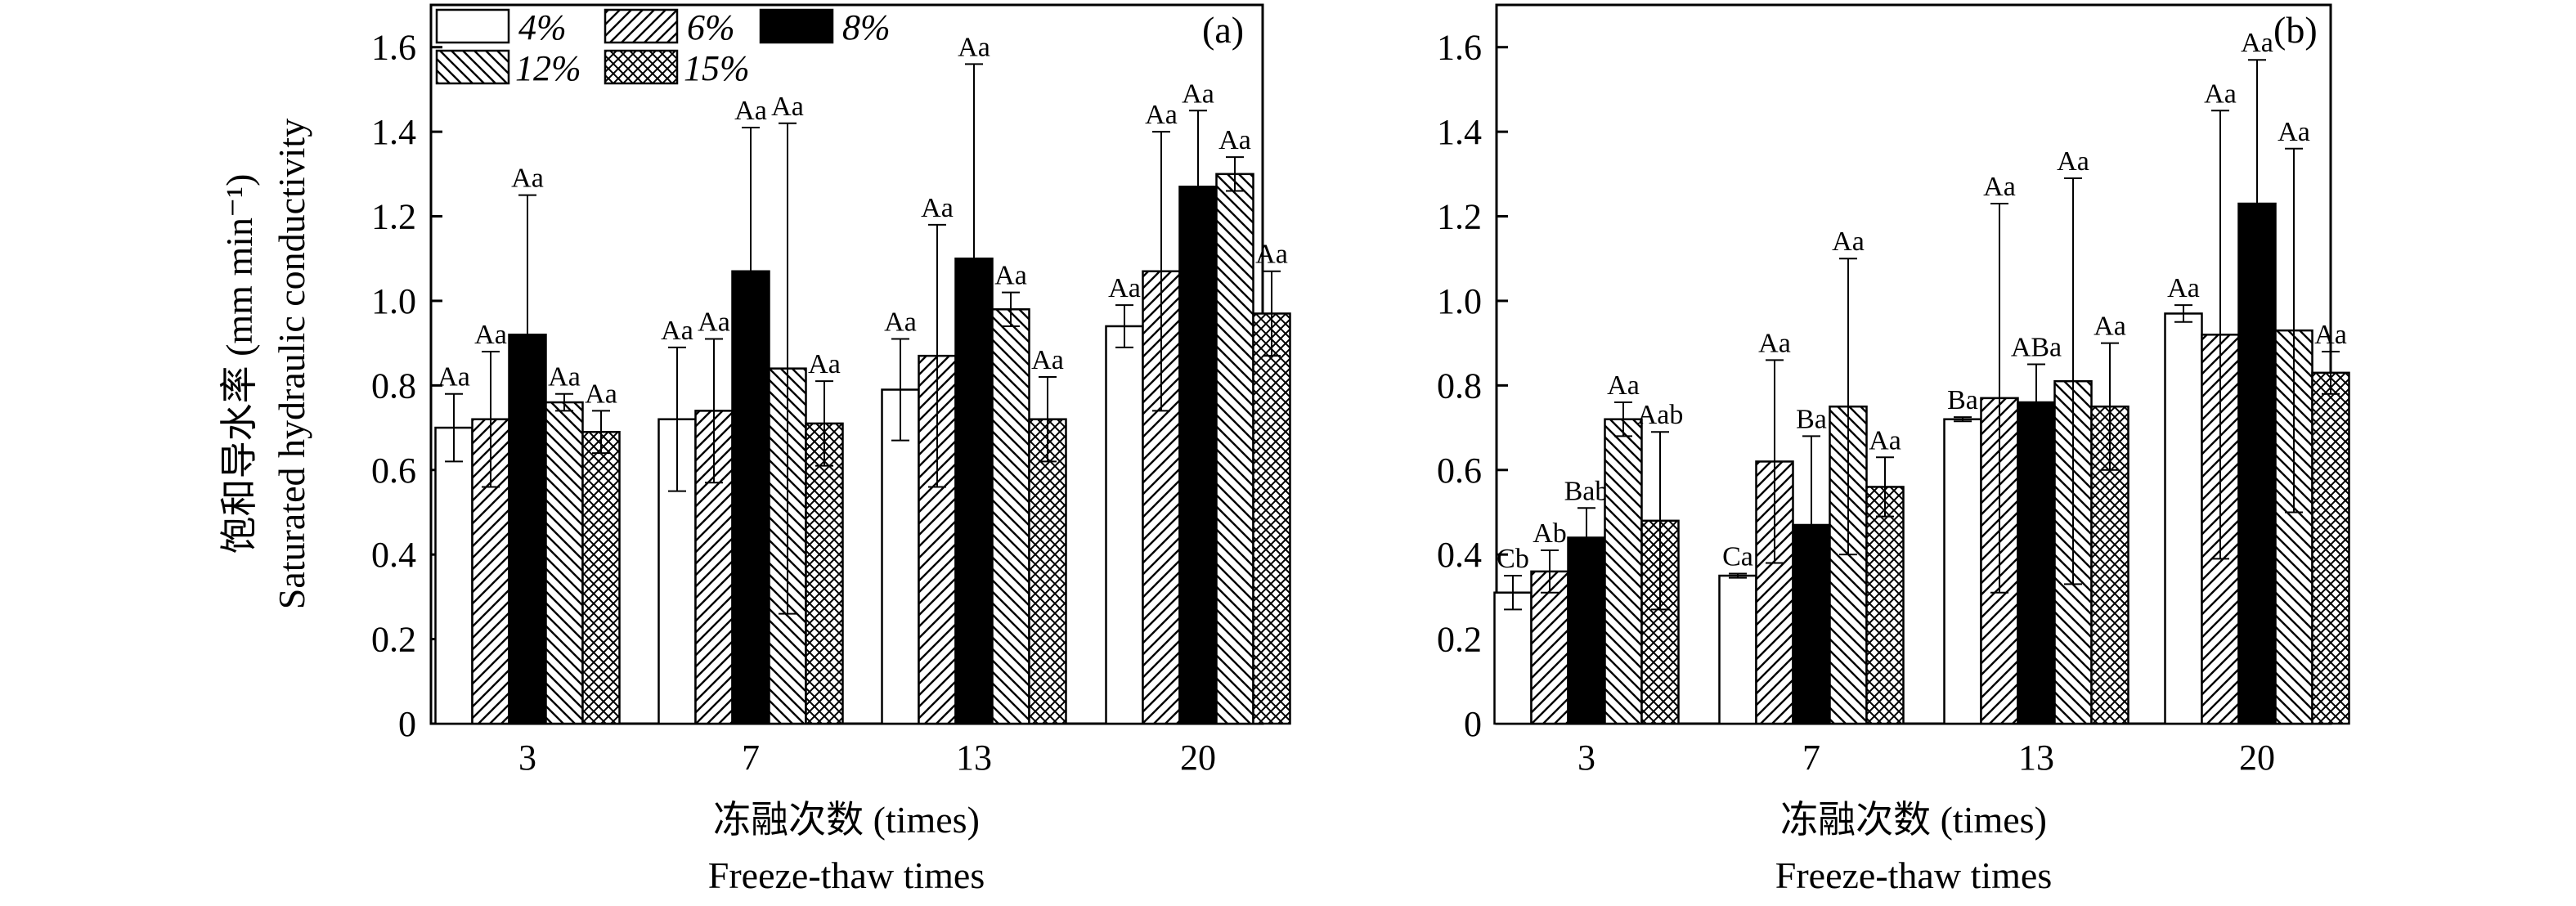 The width and height of the screenshot is (2576, 906). What do you see at coordinates (2036, 348) in the screenshot?
I see `significance-label-b: ABa` at bounding box center [2036, 348].